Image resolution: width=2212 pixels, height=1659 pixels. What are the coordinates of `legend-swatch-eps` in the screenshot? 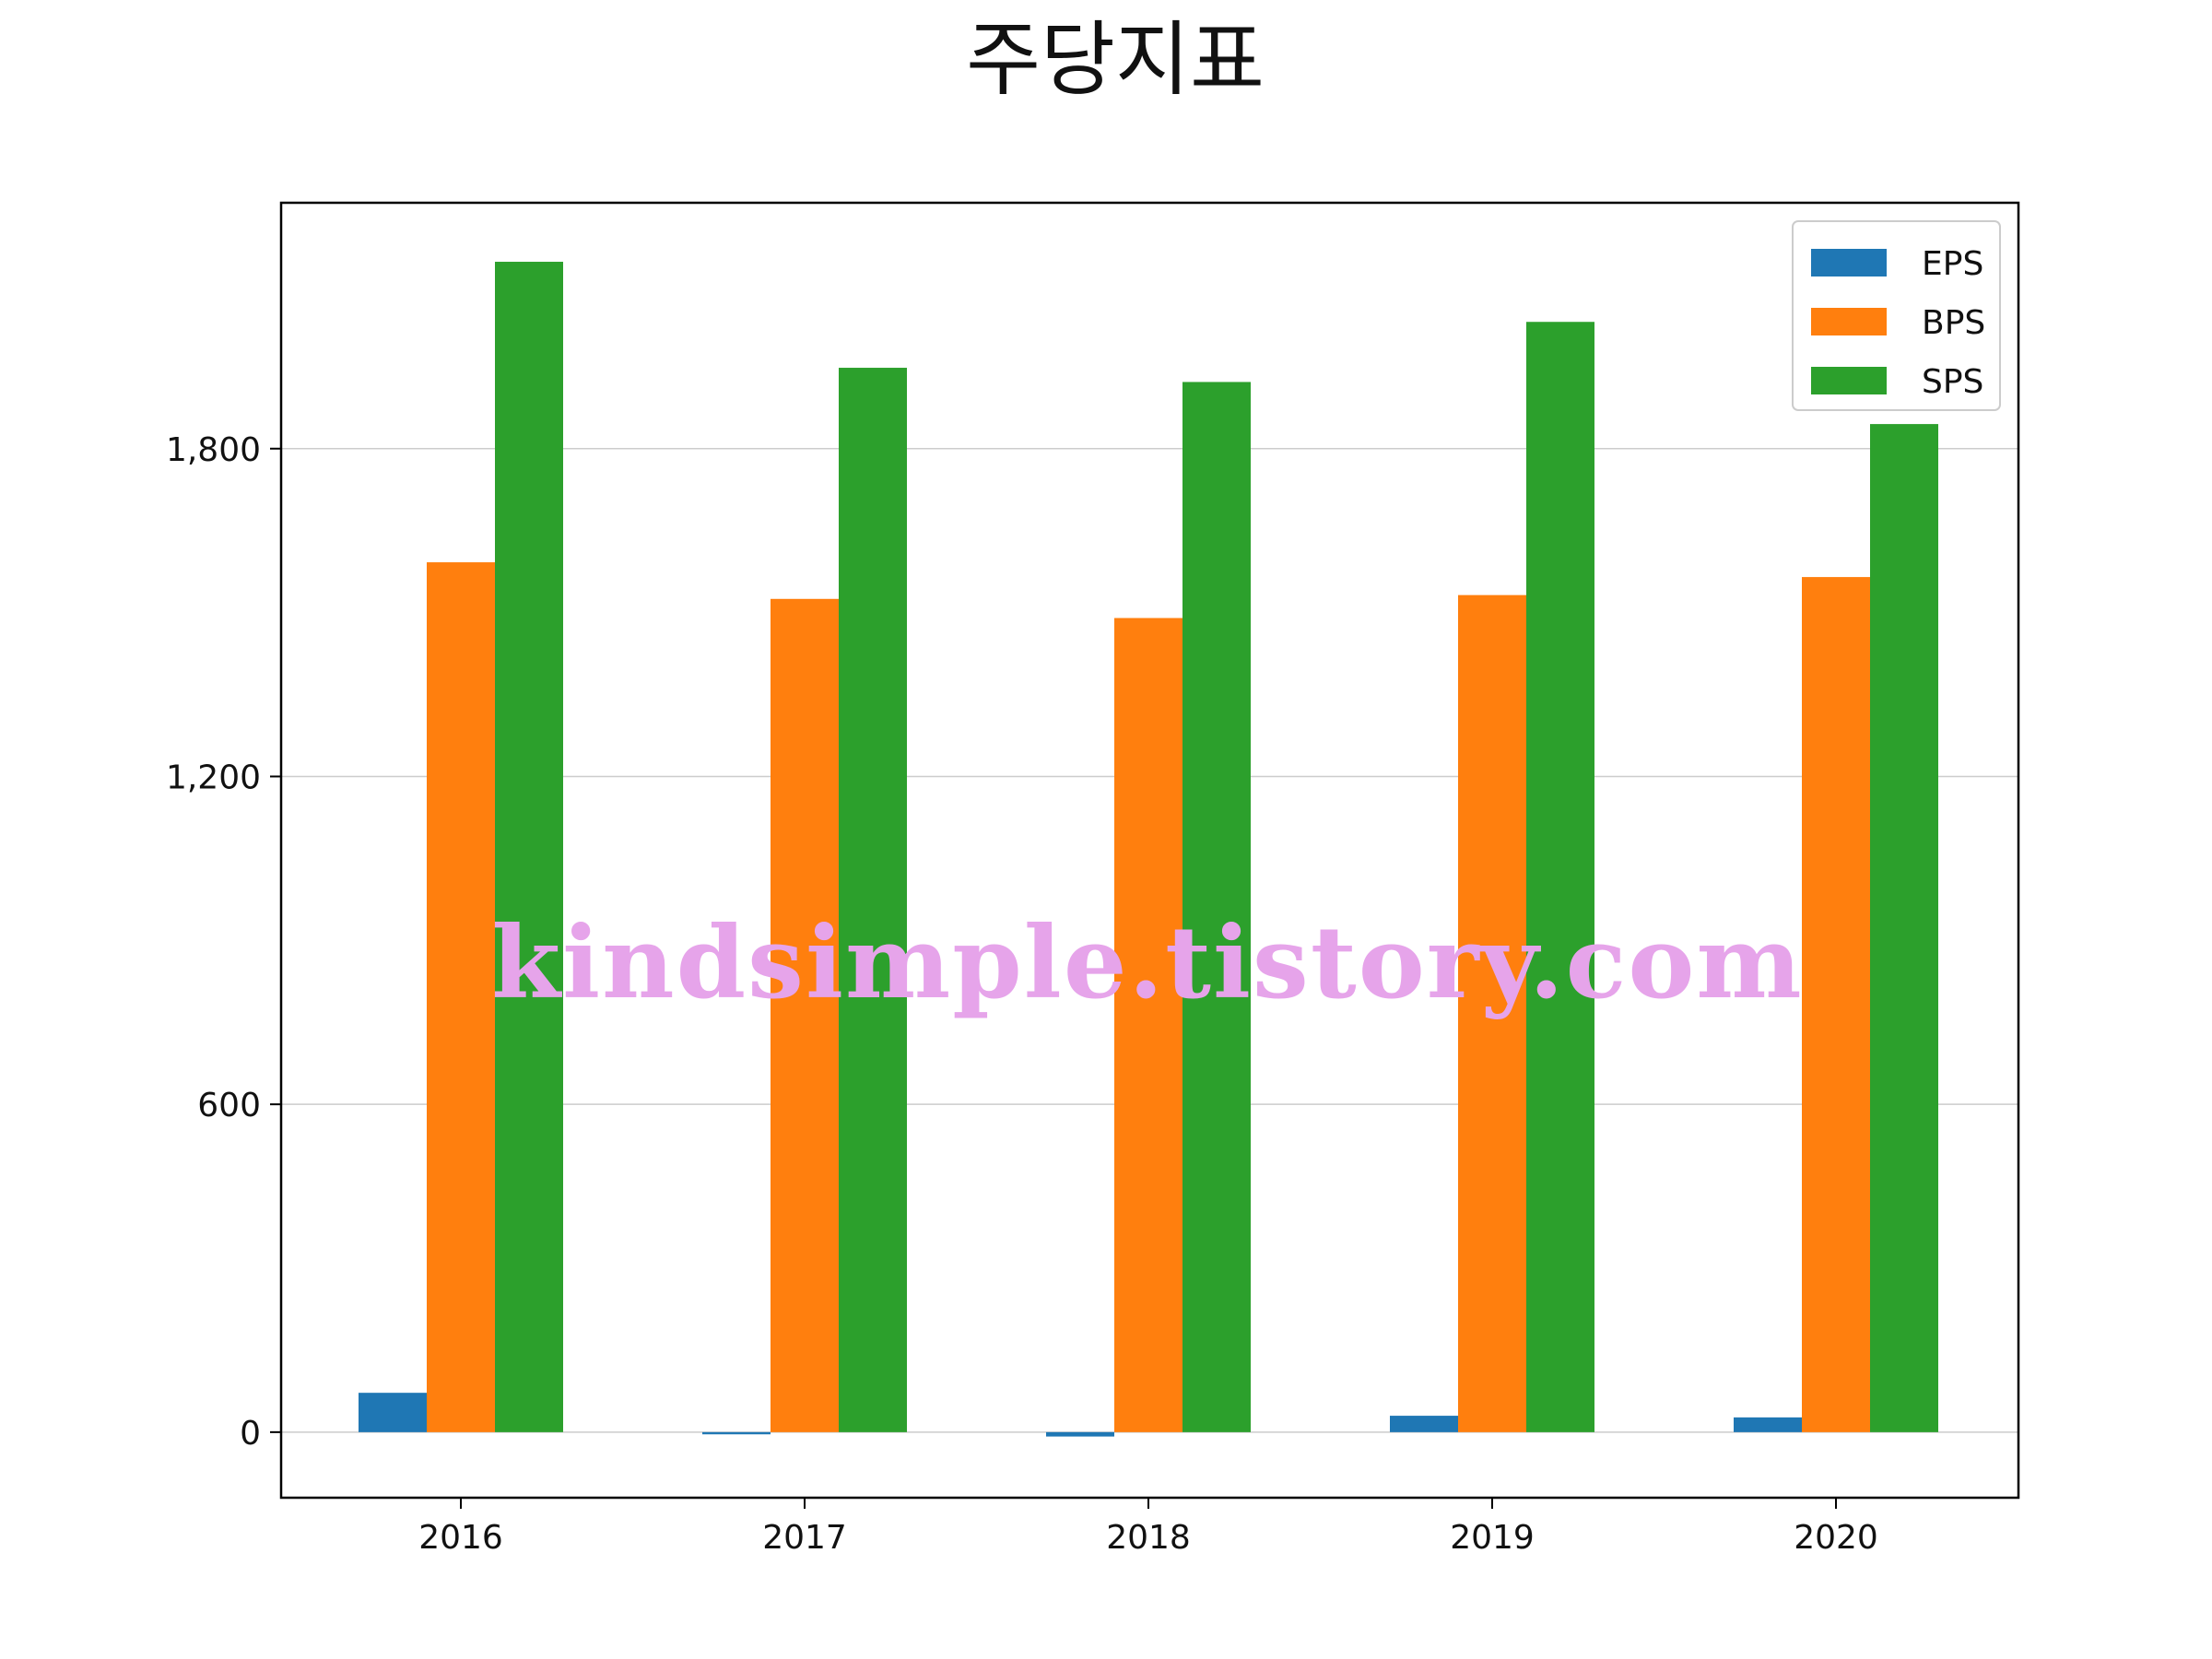 It's located at (1849, 262).